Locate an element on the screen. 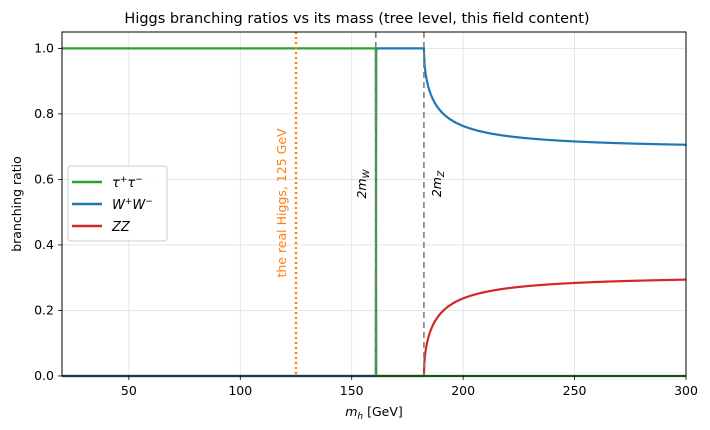 This screenshot has height=430, width=710. y-tick-label: 0.8 is located at coordinates (44, 113).